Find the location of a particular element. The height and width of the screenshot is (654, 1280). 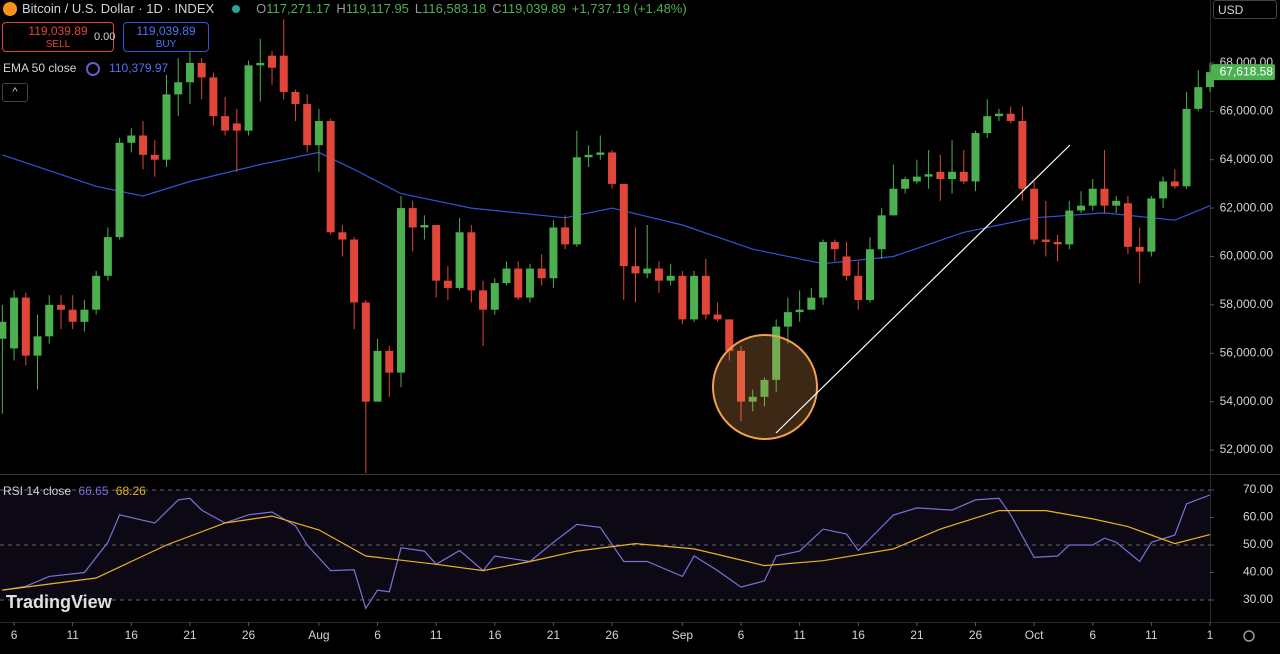

y-tick-label: 50.00 is located at coordinates (1258, 544).